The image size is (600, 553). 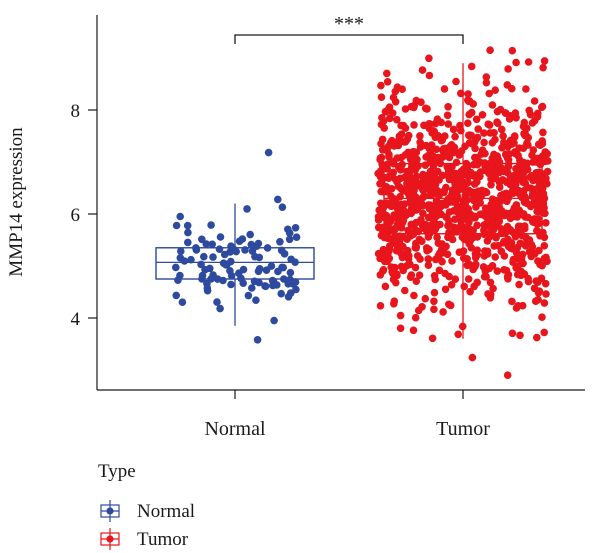 What do you see at coordinates (347, 415) in the screenshot?
I see `x-ticks: Normal Tumor` at bounding box center [347, 415].